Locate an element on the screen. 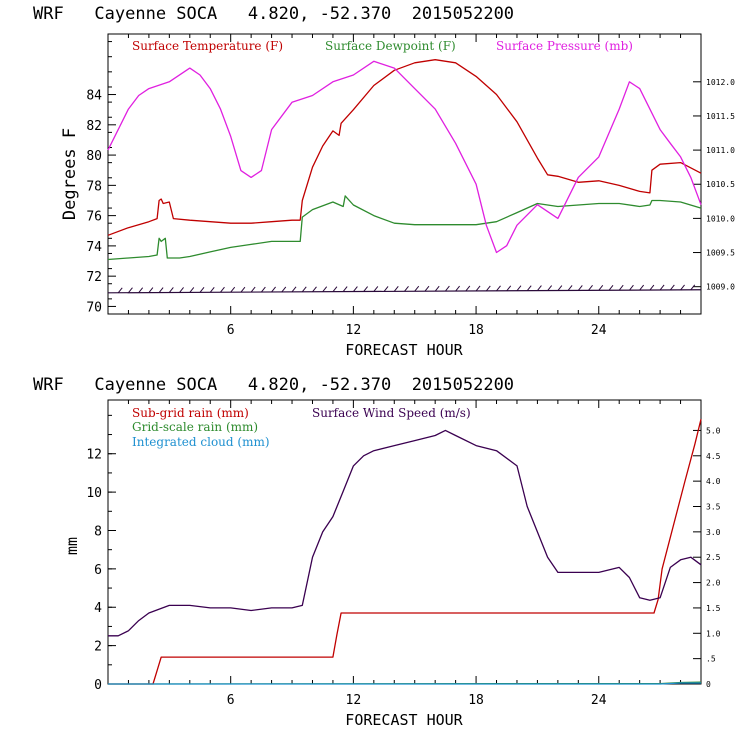 The height and width of the screenshot is (740, 740). y2-tick-label: 1011.5 is located at coordinates (720, 116).